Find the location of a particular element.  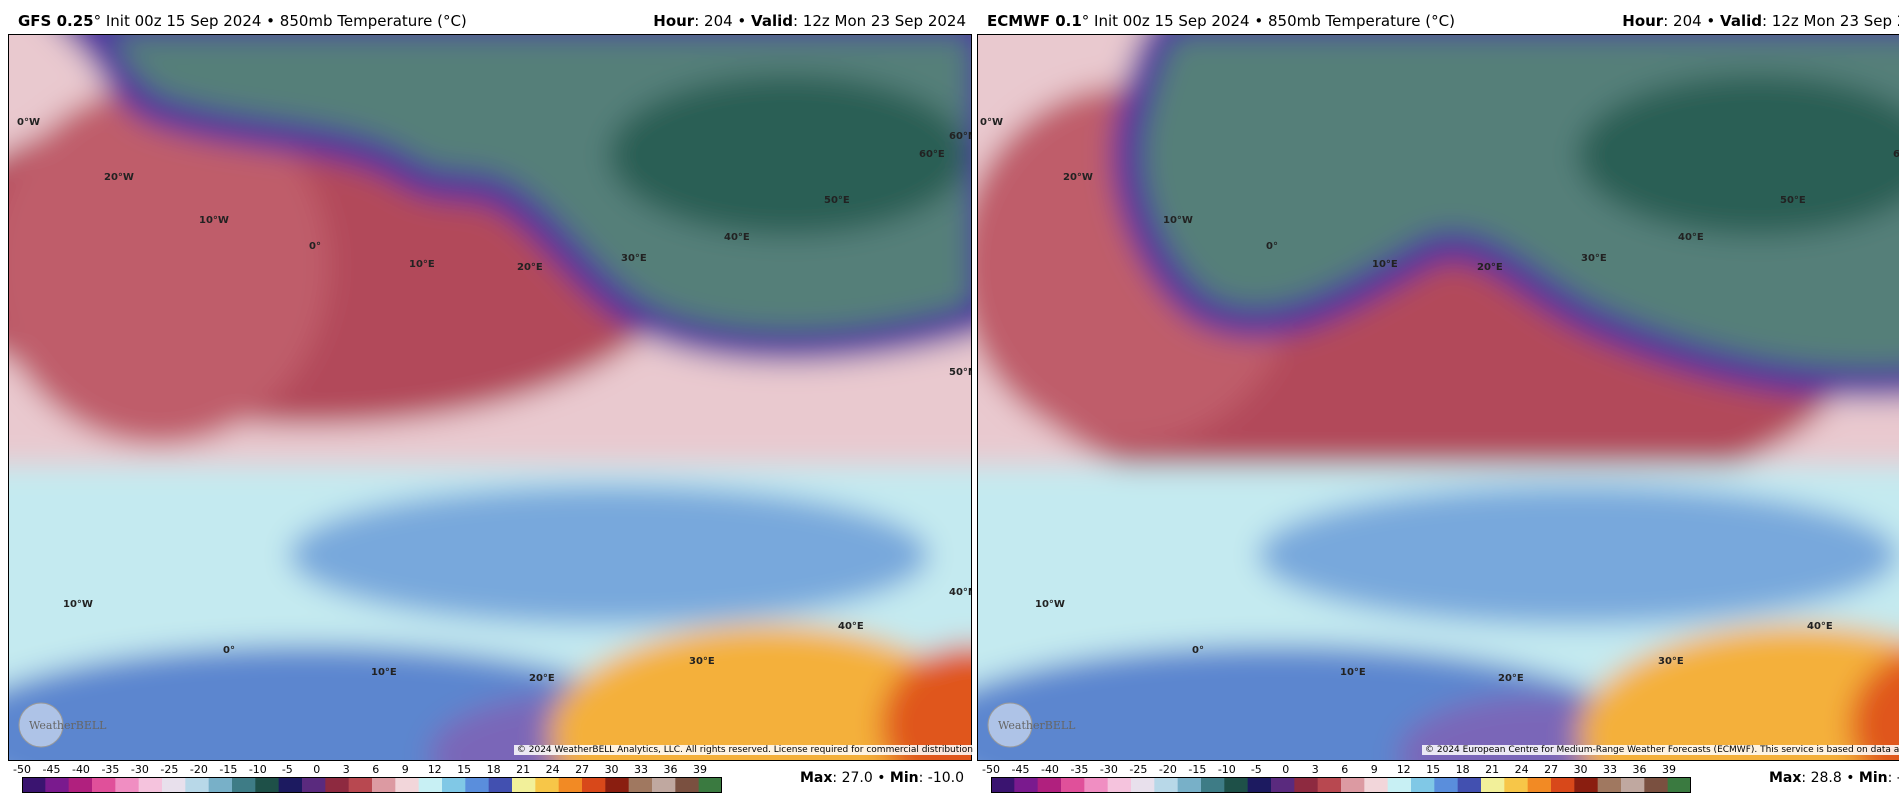

colorbar-tick-label: 36 is located at coordinates (670, 769).